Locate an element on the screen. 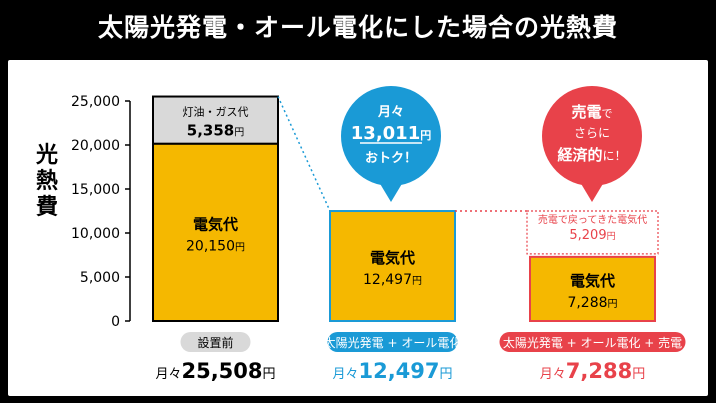 This screenshot has height=403, width=716. category-badges: 設置前 太陽光発電 + オール電化 太陽光発電 + オール電化 + 売電 is located at coordinates (433, 342).